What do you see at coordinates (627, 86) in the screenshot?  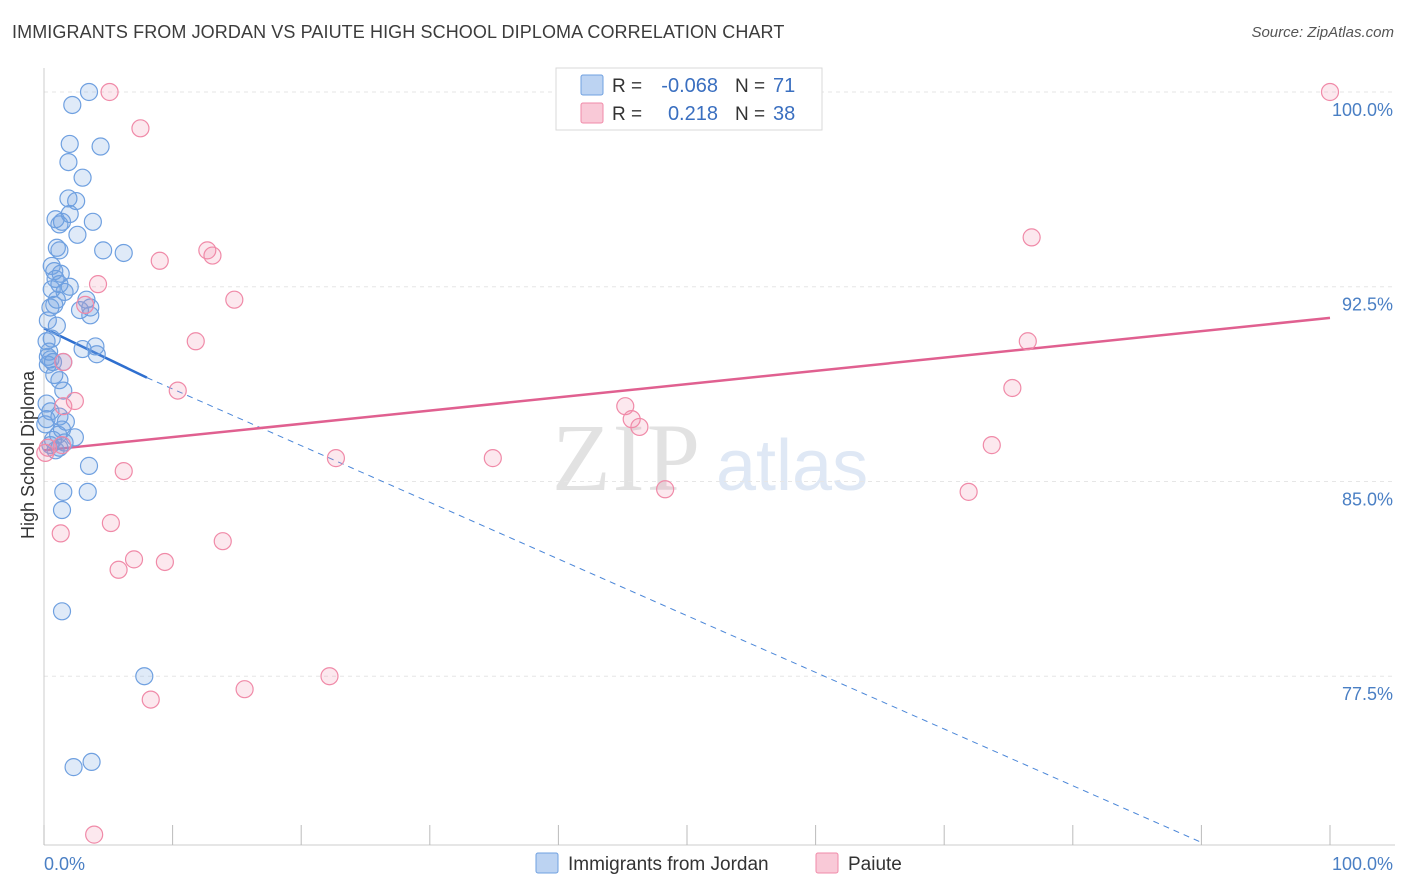 I see `legend-r-label-jordan: R =` at bounding box center [627, 86].